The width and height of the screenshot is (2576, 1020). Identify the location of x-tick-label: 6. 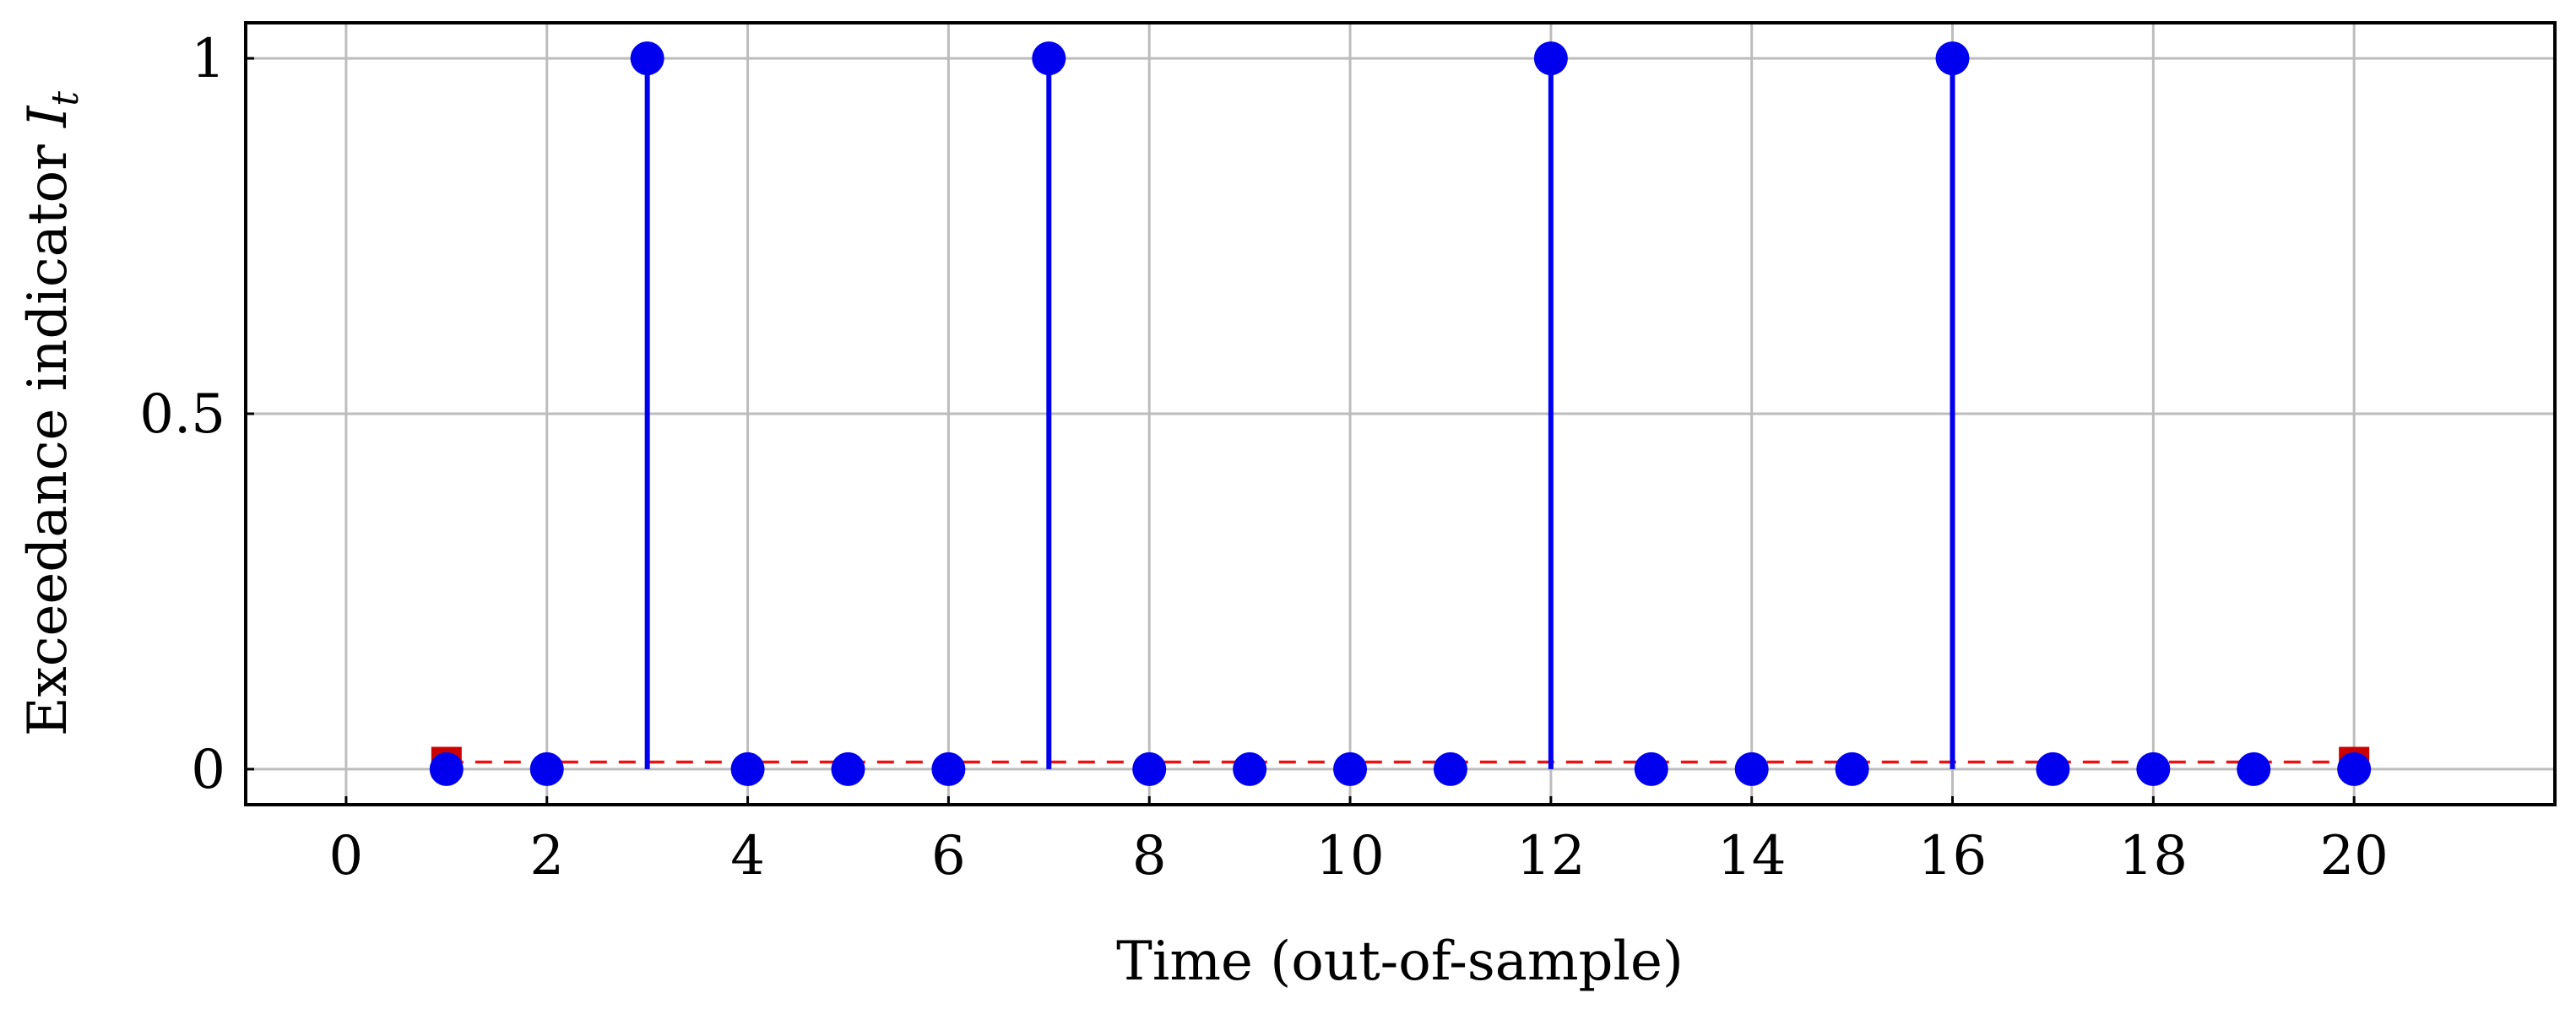
(949, 856).